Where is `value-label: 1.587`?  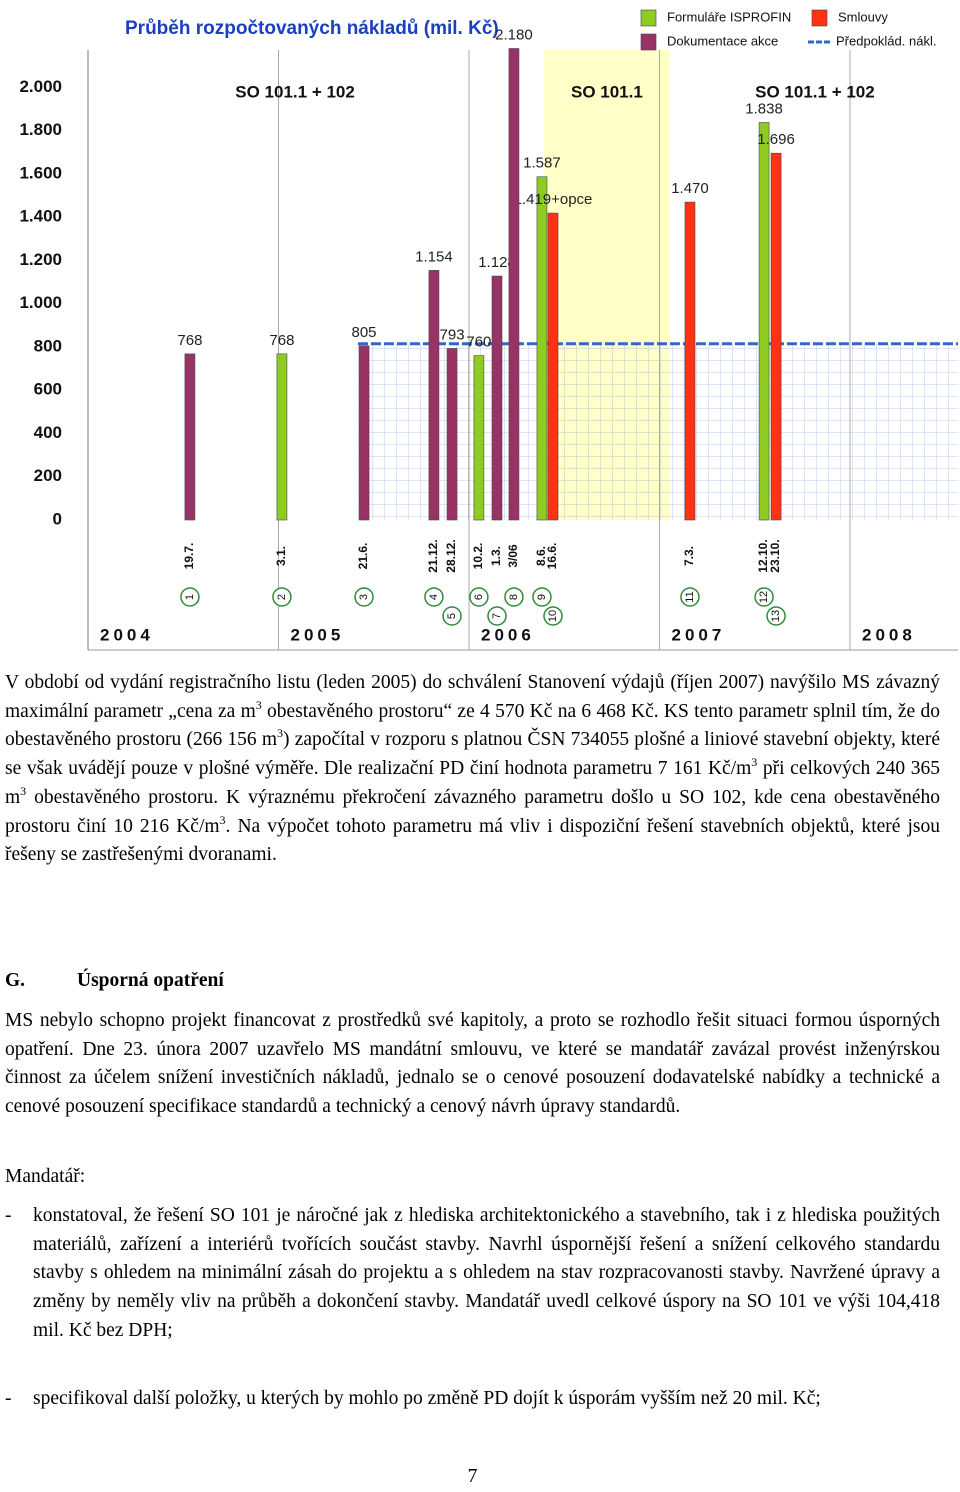
value-label: 1.587 is located at coordinates (542, 163).